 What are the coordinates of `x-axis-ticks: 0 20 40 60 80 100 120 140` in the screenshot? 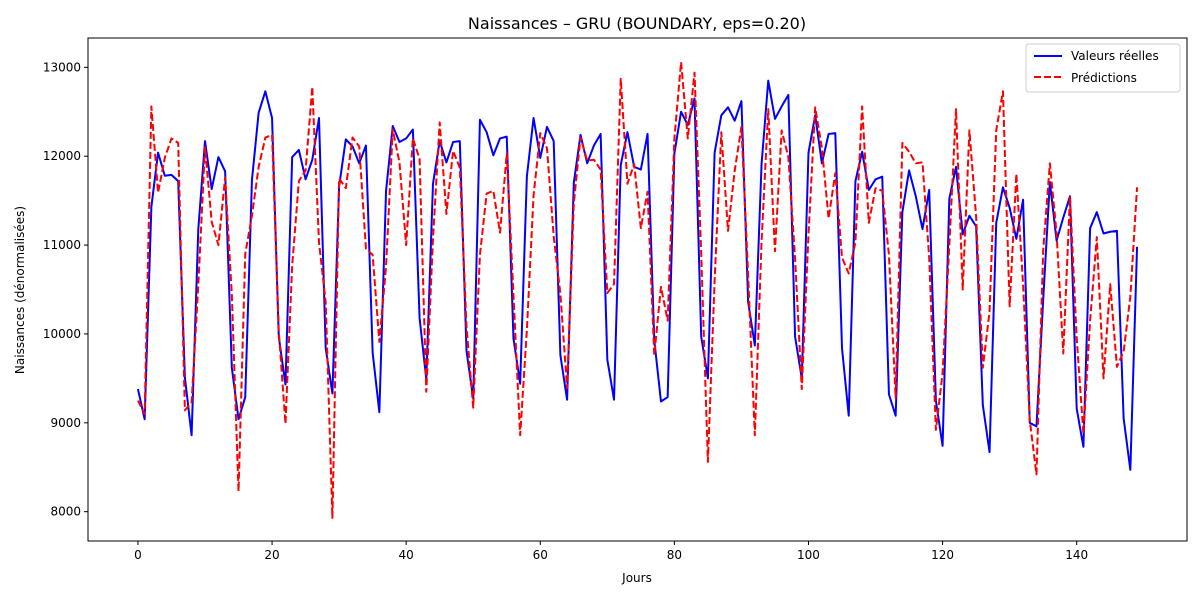 It's located at (611, 551).